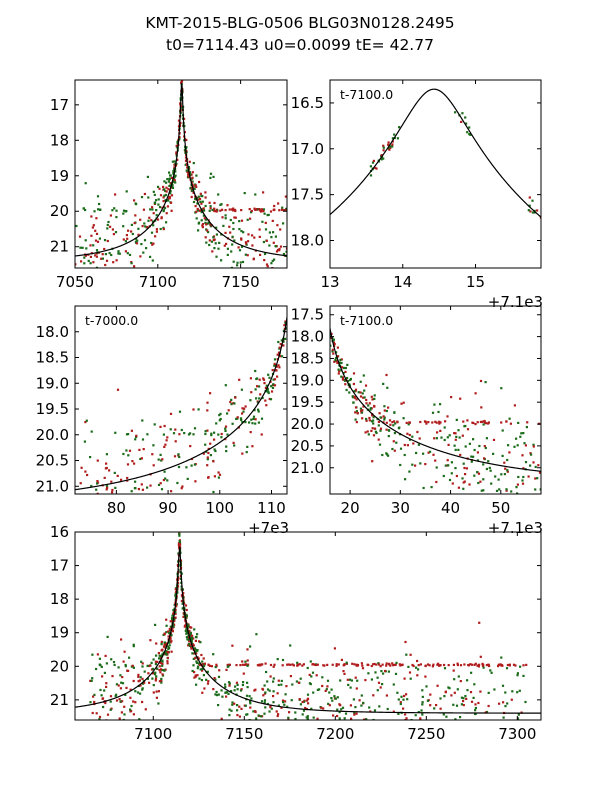  I want to click on figure-title-line-1: KMT-2015-BLG-0506 BLG03N0128.2495, so click(300, 23).